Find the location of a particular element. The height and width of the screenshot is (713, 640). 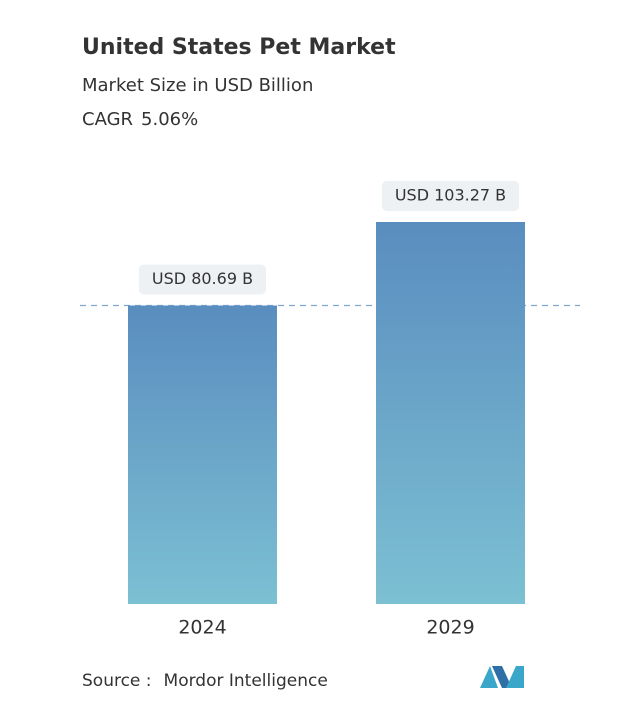

x-tick-label: 2029 is located at coordinates (450, 628).